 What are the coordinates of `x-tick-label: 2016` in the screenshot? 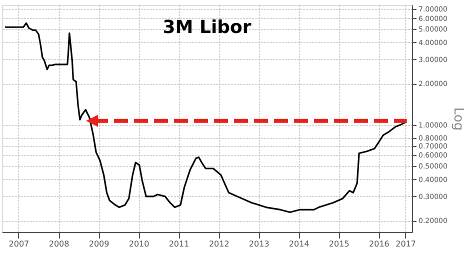 It's located at (379, 244).